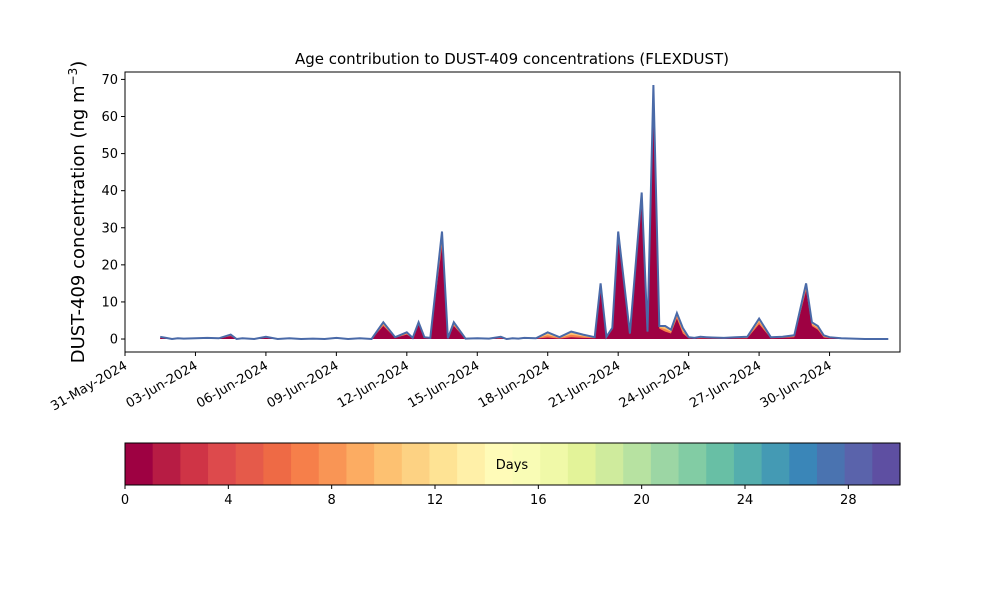 The width and height of the screenshot is (1000, 600). What do you see at coordinates (109, 117) in the screenshot?
I see `y-tick-label: 60` at bounding box center [109, 117].